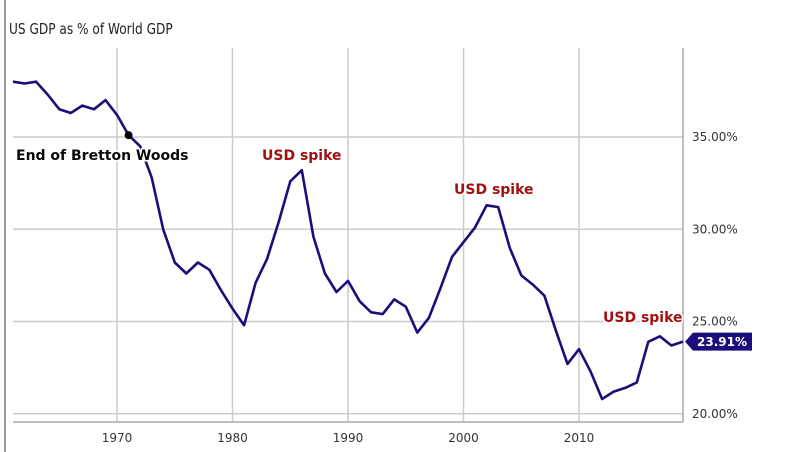  What do you see at coordinates (722, 342) in the screenshot?
I see `last-value-label: 23.91%` at bounding box center [722, 342].